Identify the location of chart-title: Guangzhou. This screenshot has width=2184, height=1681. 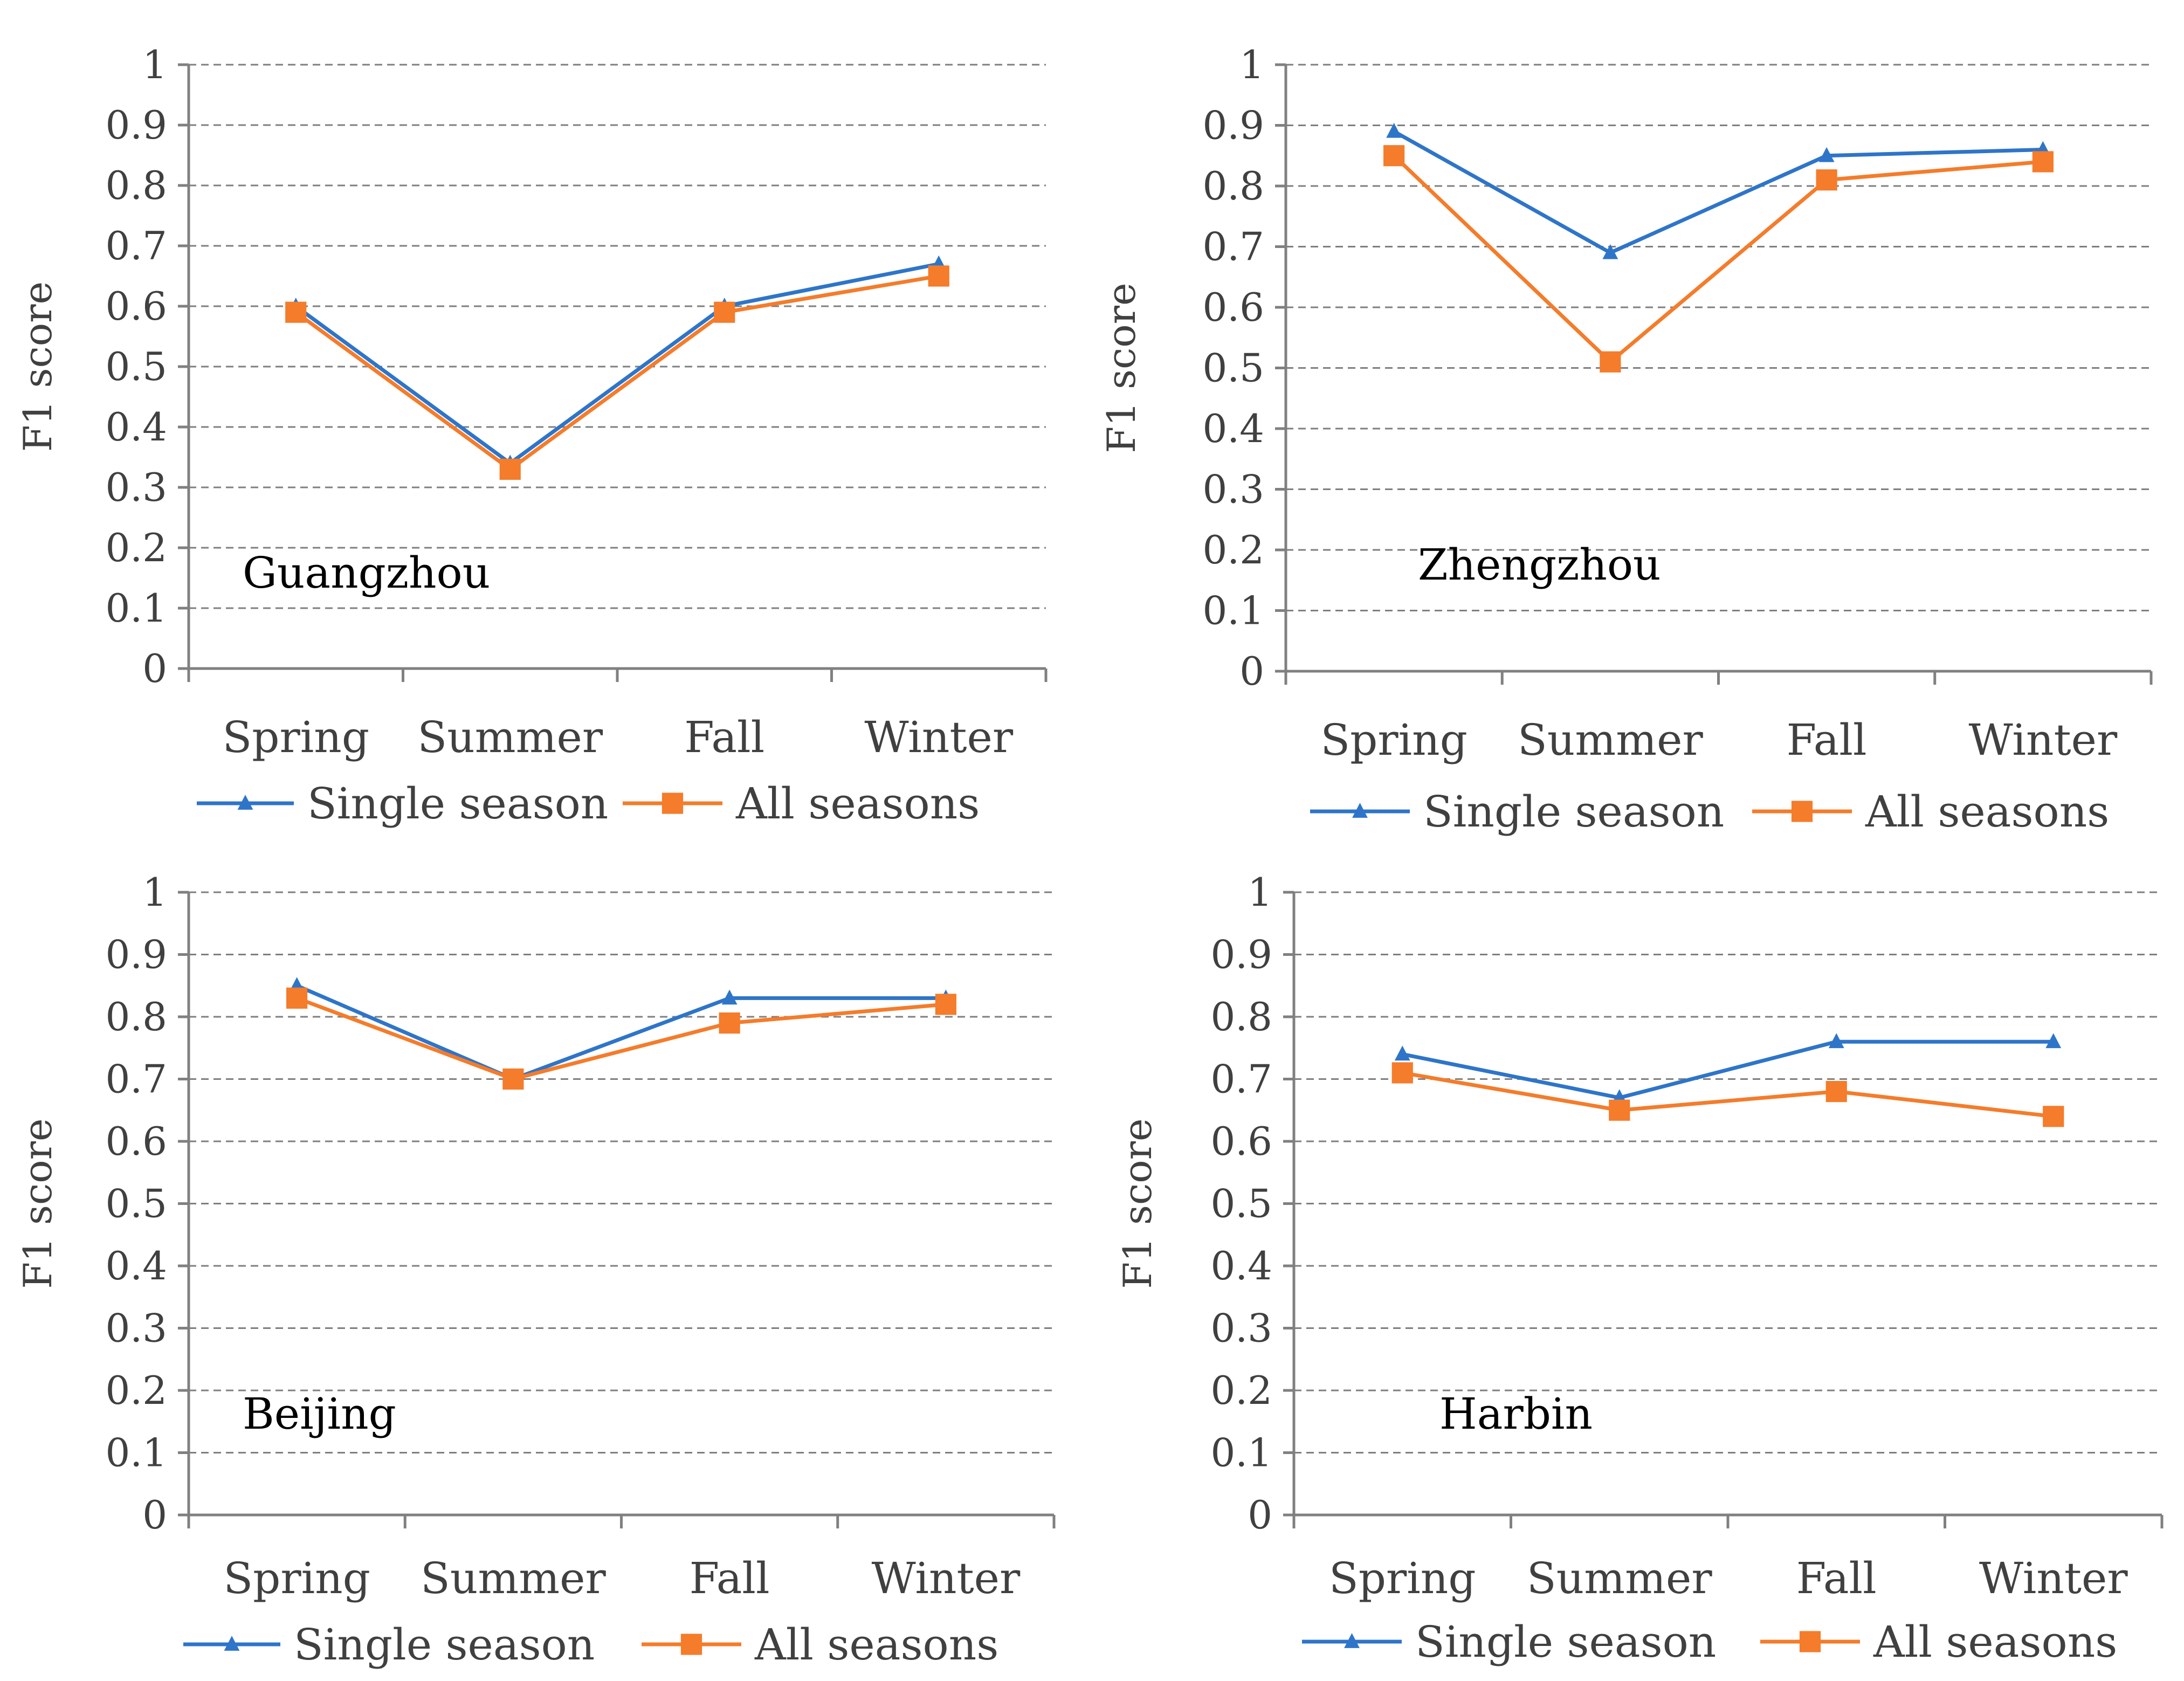
(366, 573).